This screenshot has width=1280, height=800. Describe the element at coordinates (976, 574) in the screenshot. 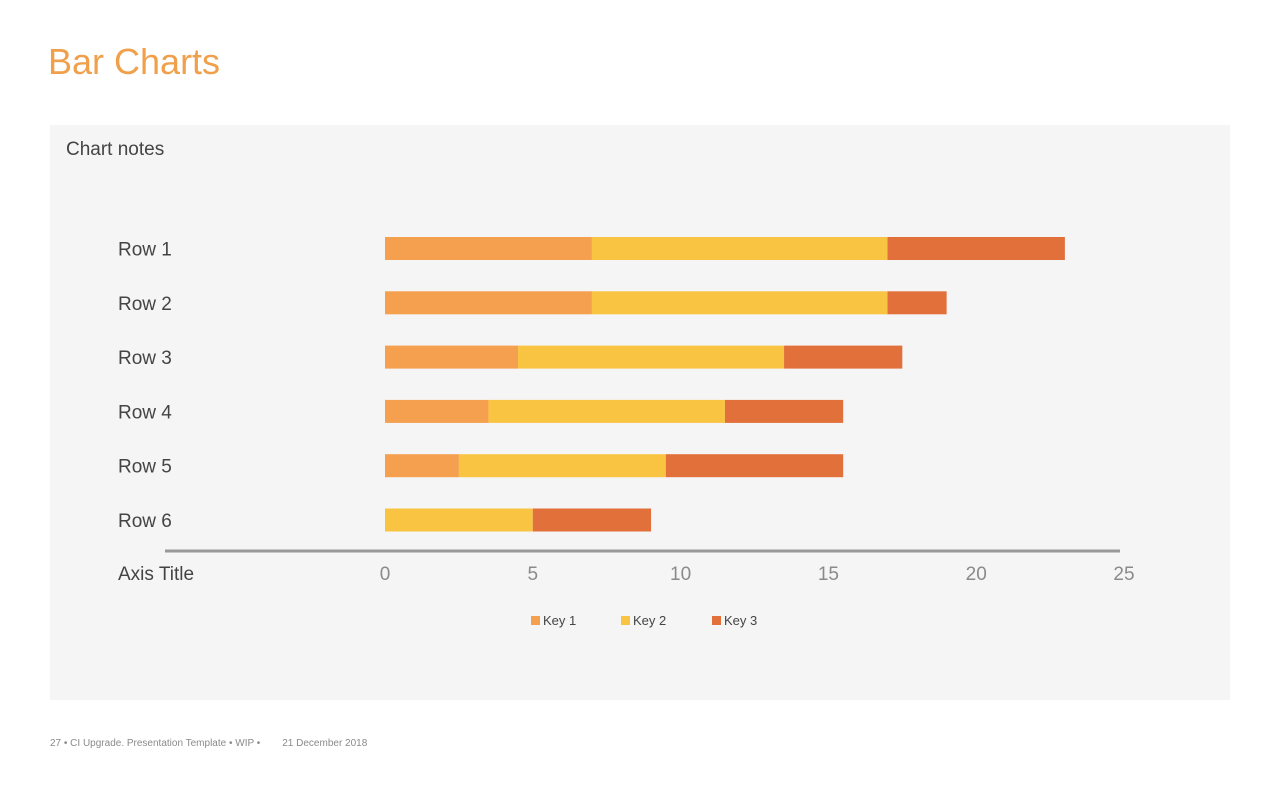

I see `x-tick-label: 20` at that location.